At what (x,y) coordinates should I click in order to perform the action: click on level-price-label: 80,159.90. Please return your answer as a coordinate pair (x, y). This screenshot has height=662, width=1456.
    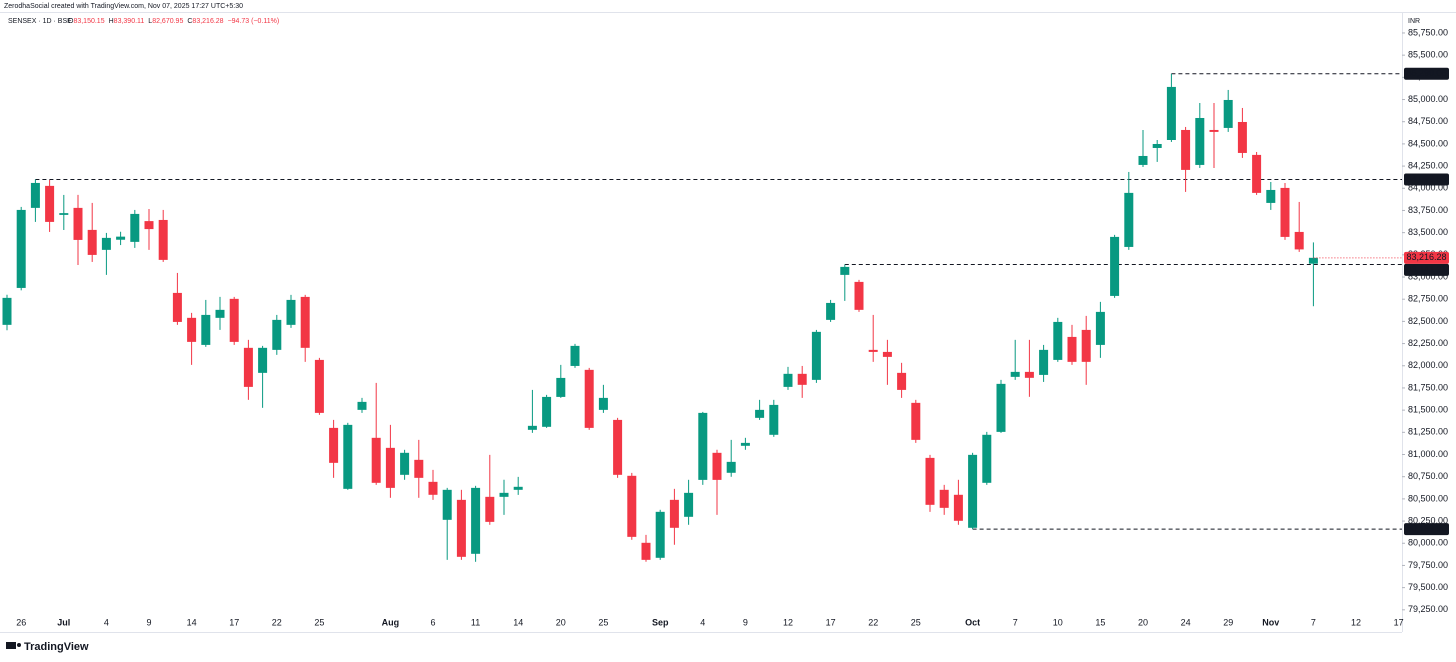
    Looking at the image, I should click on (1426, 528).